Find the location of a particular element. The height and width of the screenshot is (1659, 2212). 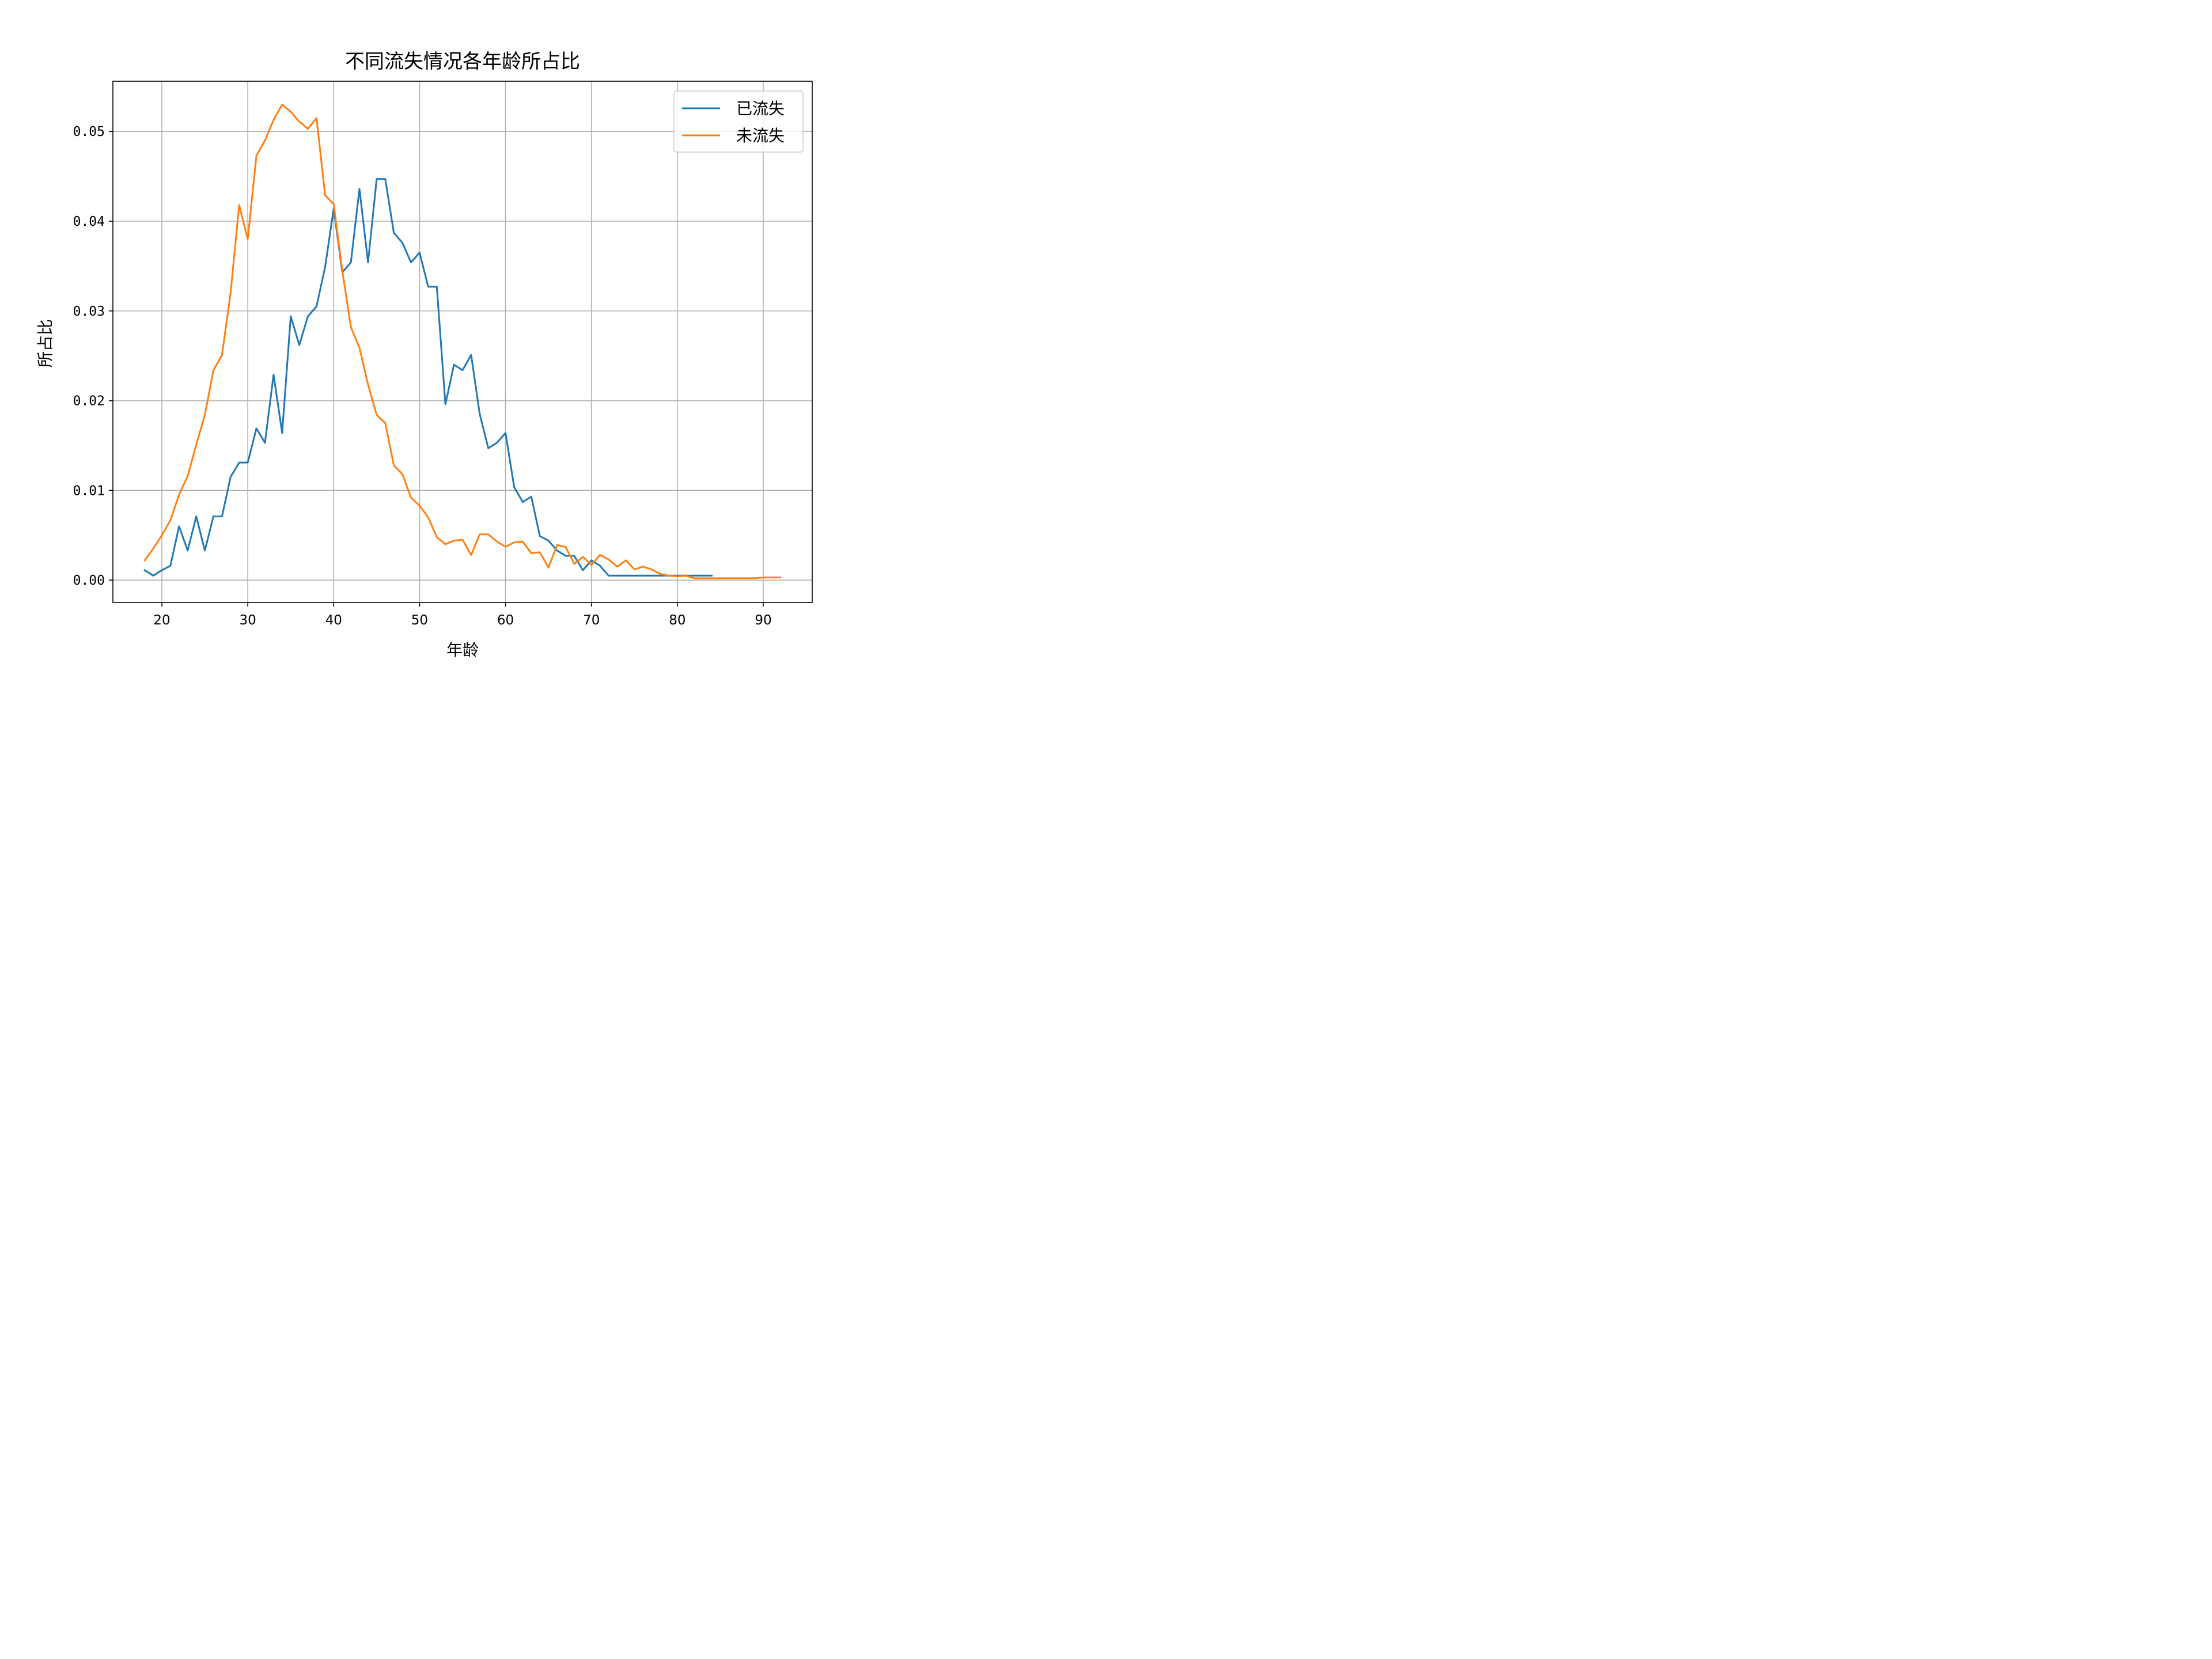

y-tick-label: 0.00 is located at coordinates (89, 580).